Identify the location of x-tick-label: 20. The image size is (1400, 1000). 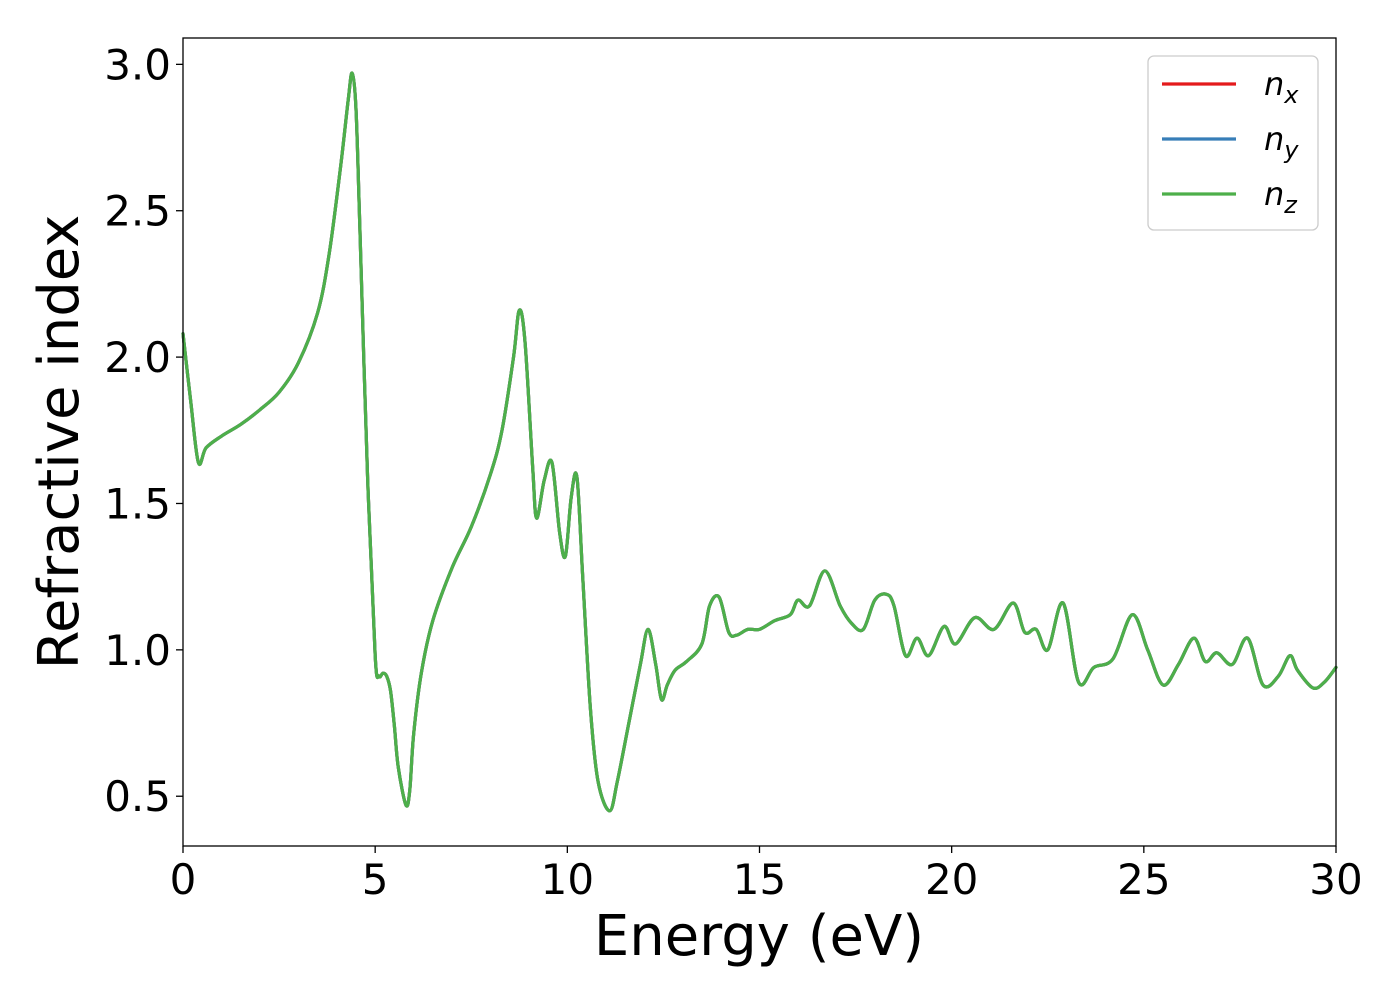
(951, 879).